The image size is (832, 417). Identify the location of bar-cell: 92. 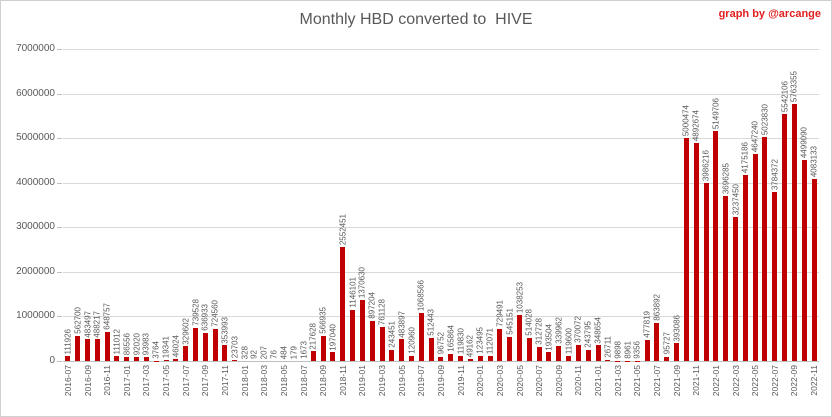
(255, 205).